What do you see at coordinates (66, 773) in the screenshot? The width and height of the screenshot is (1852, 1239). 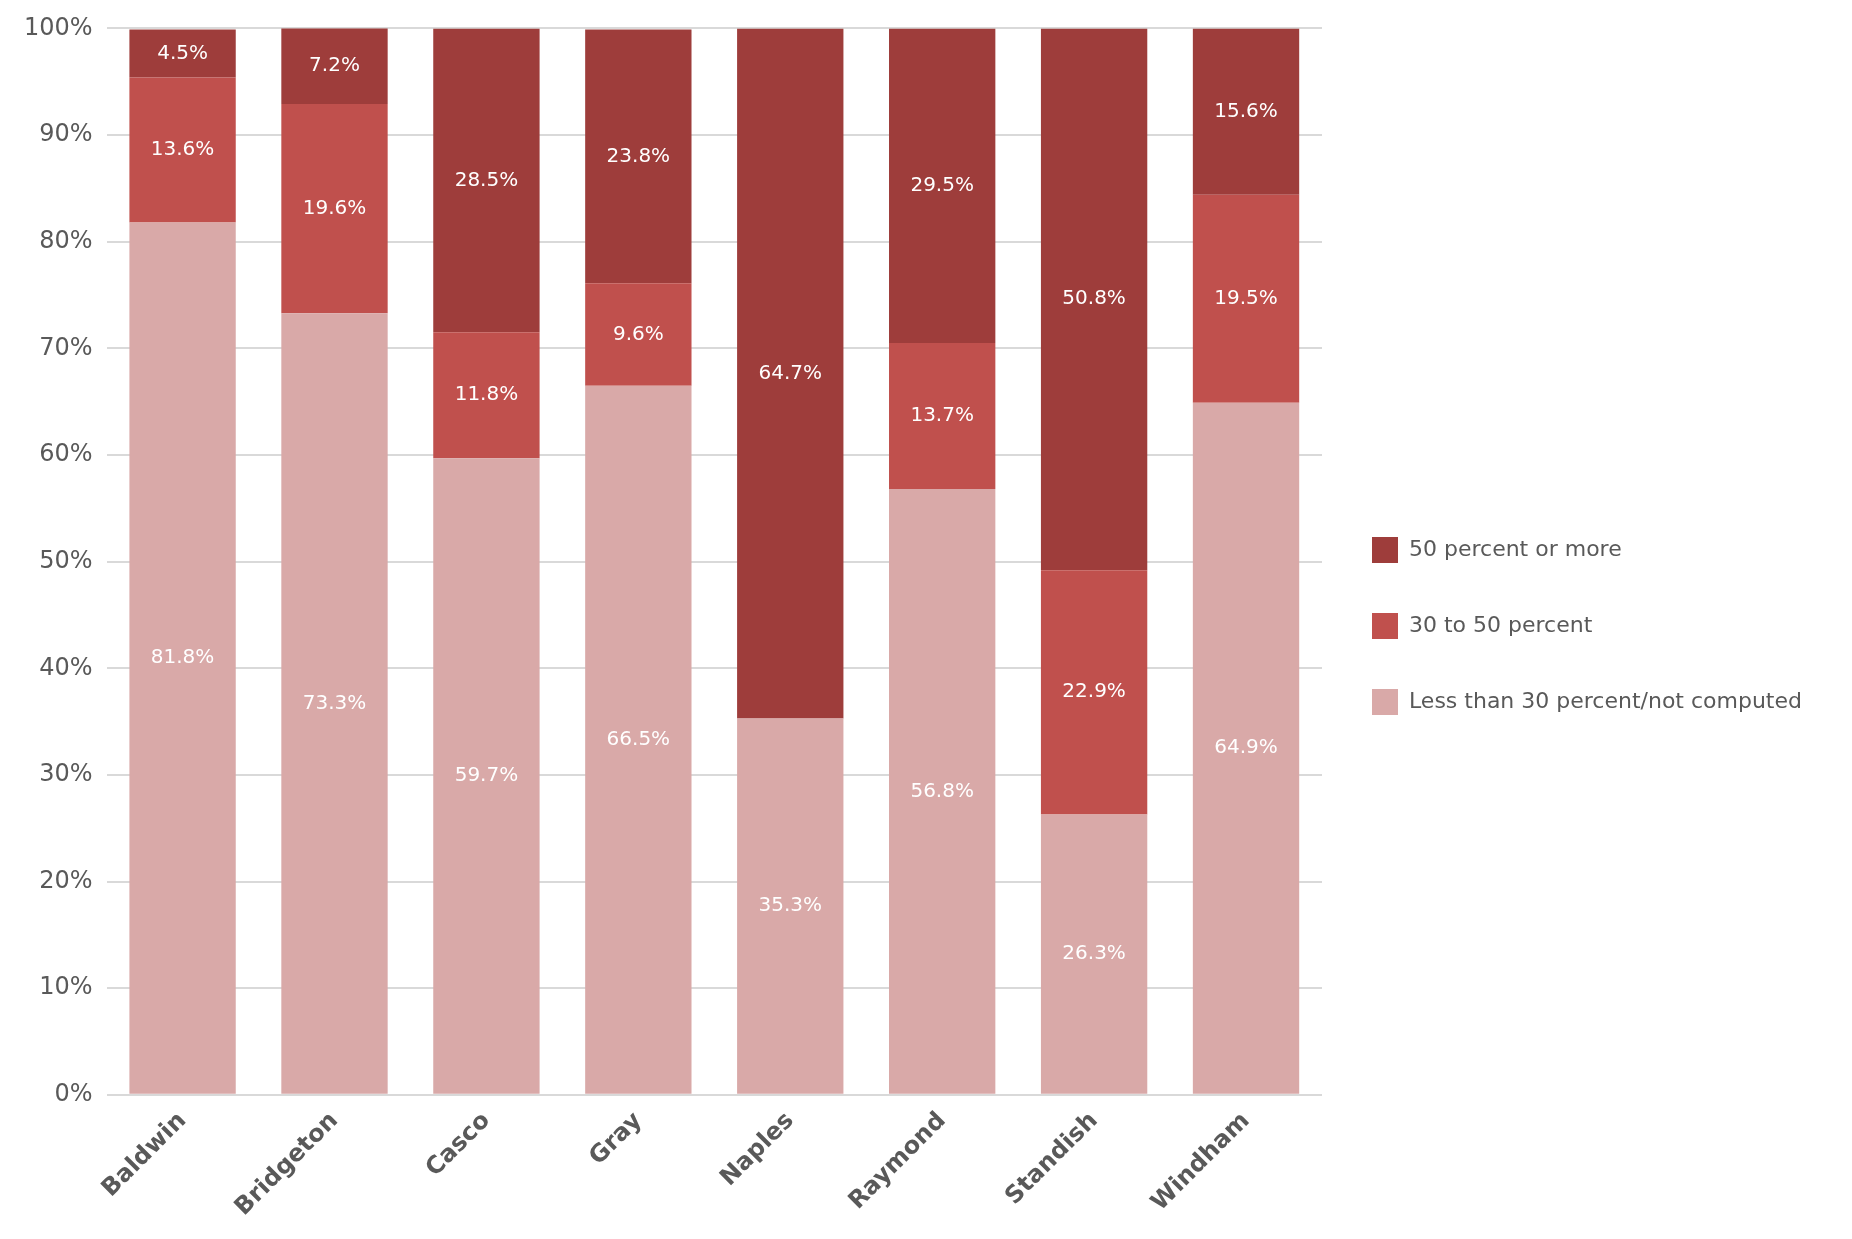 I see `y-tick-label: 30%` at bounding box center [66, 773].